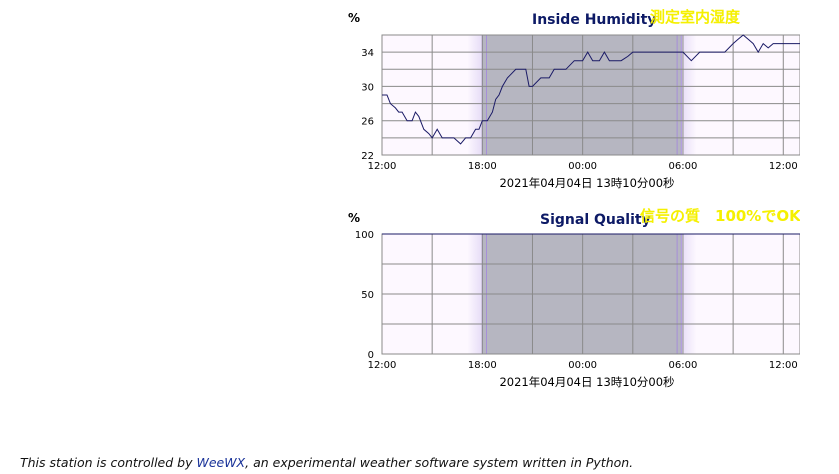 Image resolution: width=839 pixels, height=474 pixels. I want to click on y-tick-label: 34, so click(367, 53).